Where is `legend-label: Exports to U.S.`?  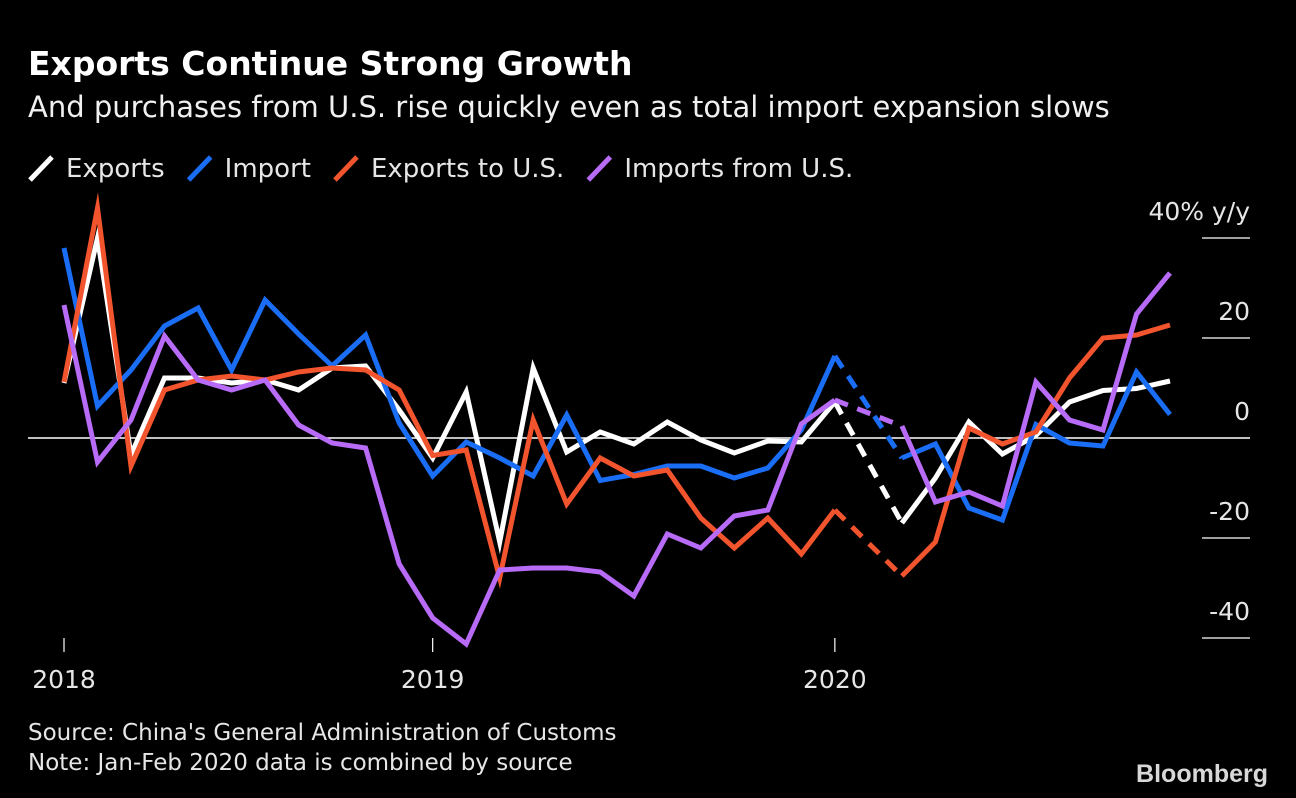
legend-label: Exports to U.S. is located at coordinates (467, 169).